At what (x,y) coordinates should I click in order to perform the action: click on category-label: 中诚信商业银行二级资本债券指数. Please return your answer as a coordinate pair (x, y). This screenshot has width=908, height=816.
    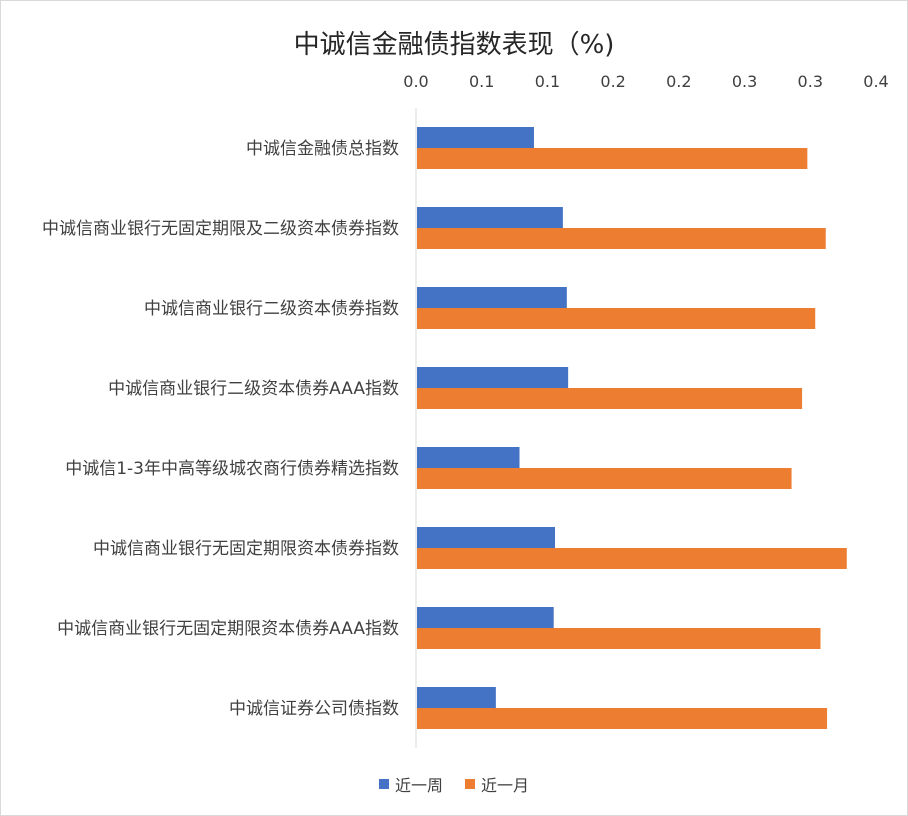
    Looking at the image, I should click on (271, 309).